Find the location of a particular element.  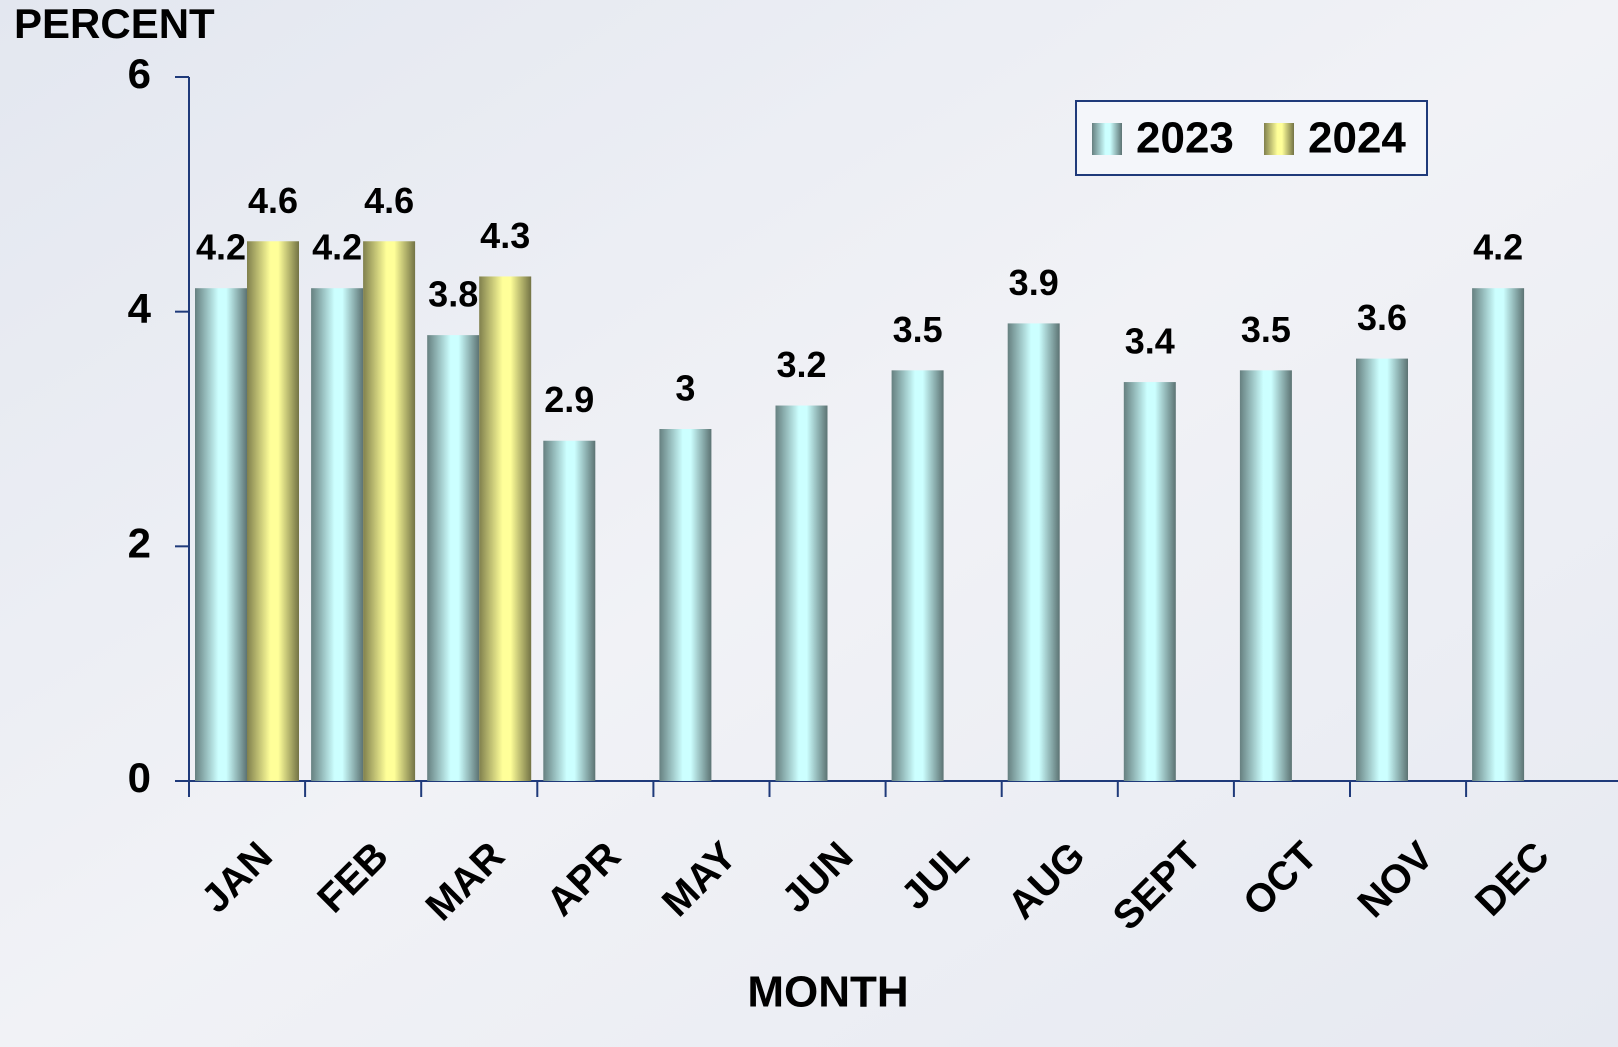

y-tick-label: 2 is located at coordinates (139, 542).